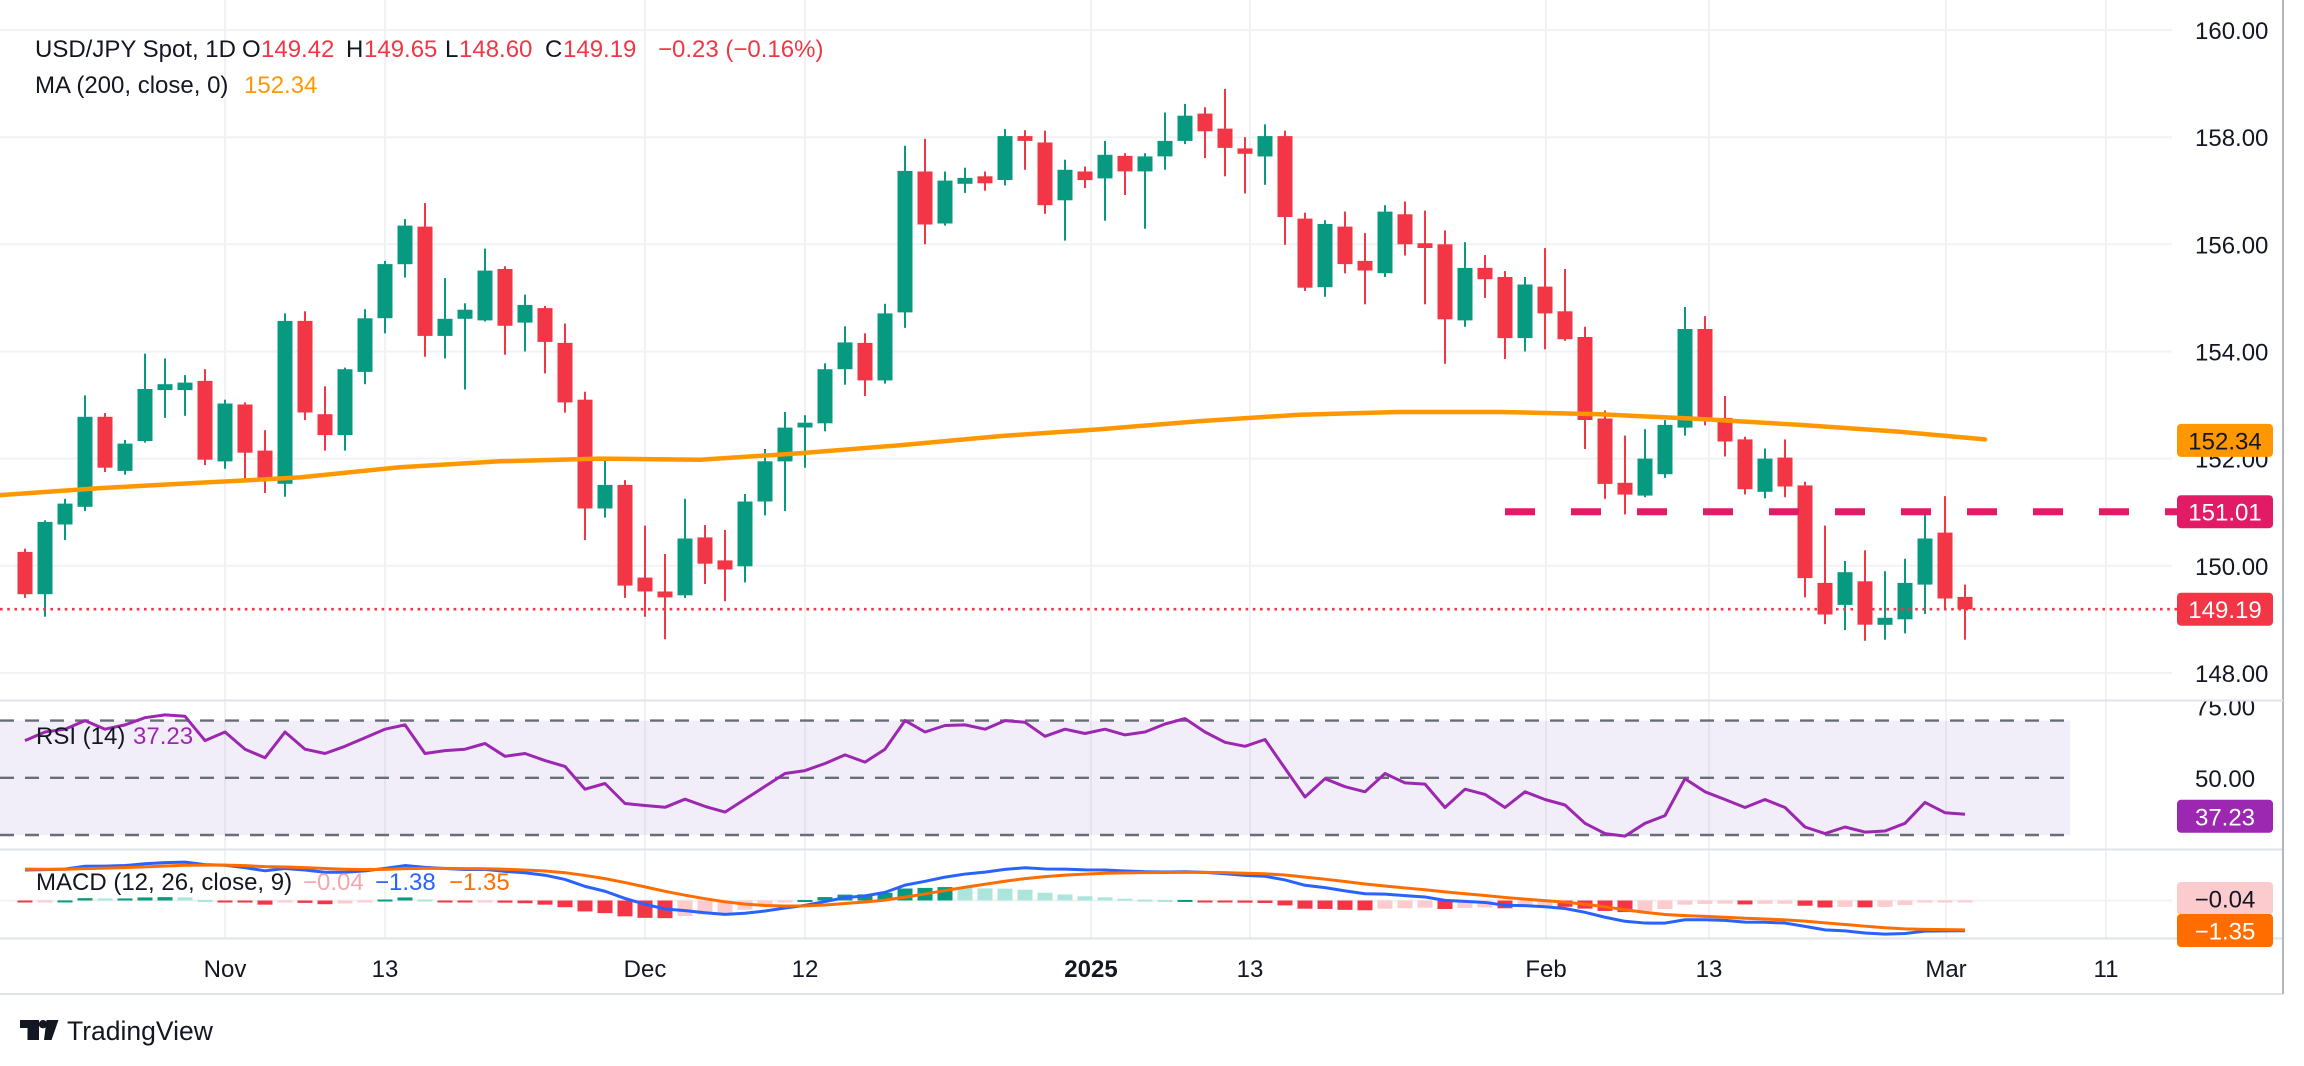 The image size is (2304, 1066). I want to click on svg-text: 149.65, so click(400, 49).